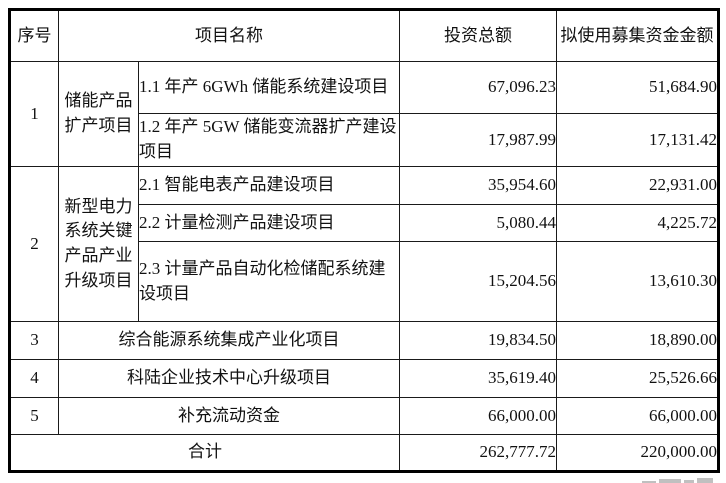  What do you see at coordinates (34, 340) in the screenshot?
I see `serial-number-cell: 3` at bounding box center [34, 340].